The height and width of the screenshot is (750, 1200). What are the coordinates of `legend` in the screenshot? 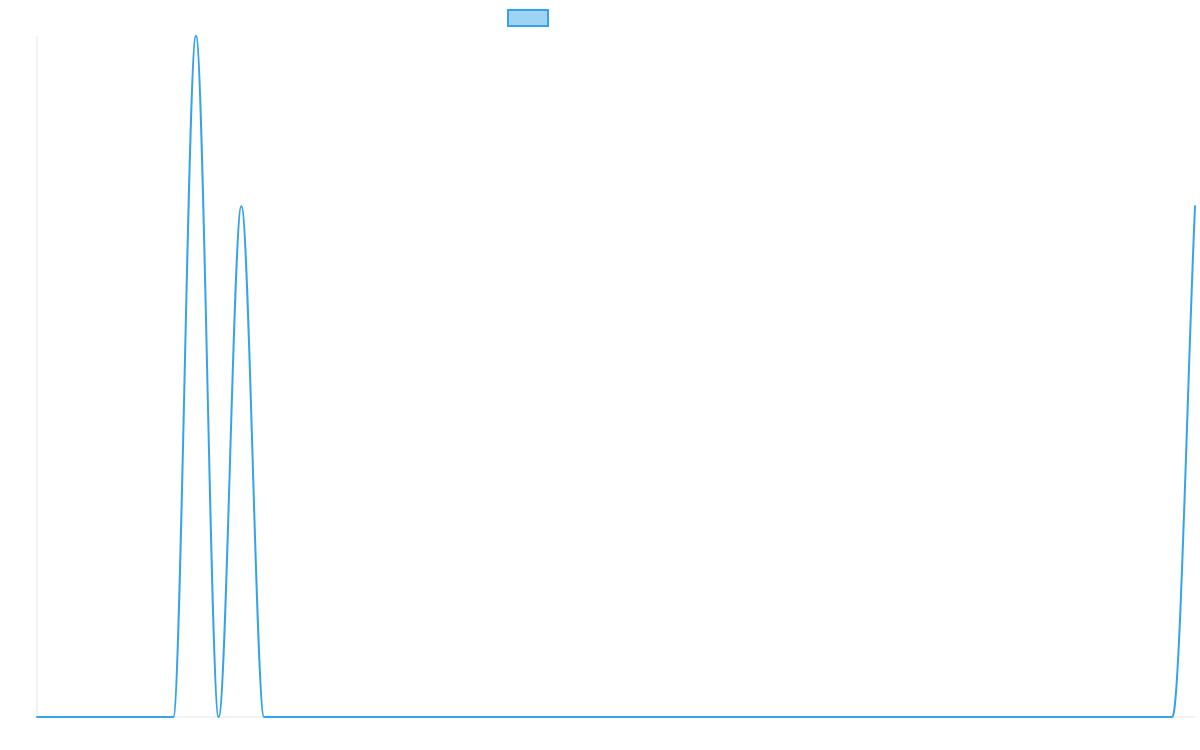 It's located at (528, 18).